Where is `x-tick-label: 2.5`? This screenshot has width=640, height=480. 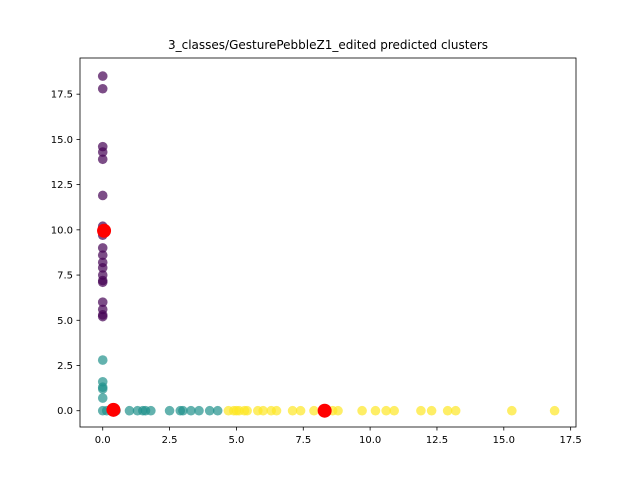 x-tick-label: 2.5 is located at coordinates (170, 440).